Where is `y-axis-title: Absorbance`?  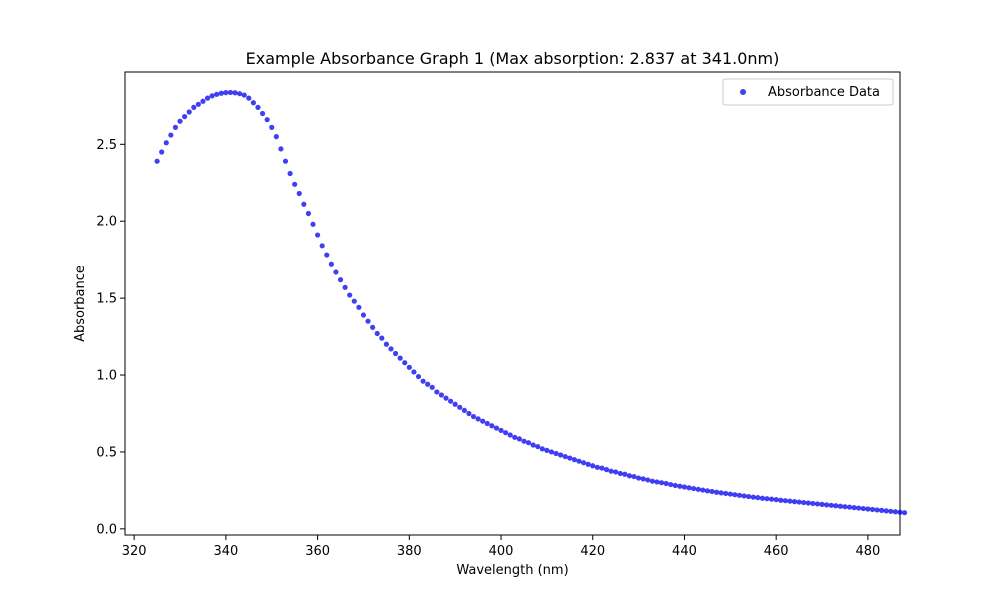
y-axis-title: Absorbance is located at coordinates (80, 303).